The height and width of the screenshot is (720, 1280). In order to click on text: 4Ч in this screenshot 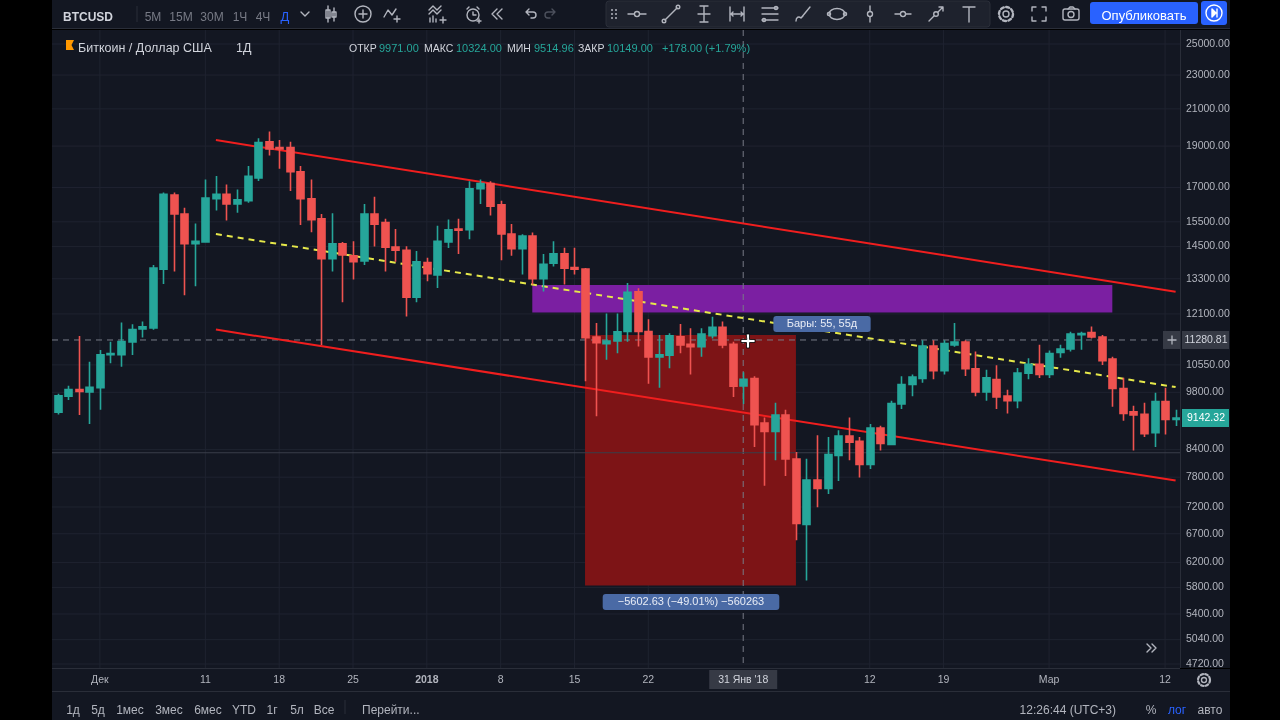, I will do `click(263, 17)`.